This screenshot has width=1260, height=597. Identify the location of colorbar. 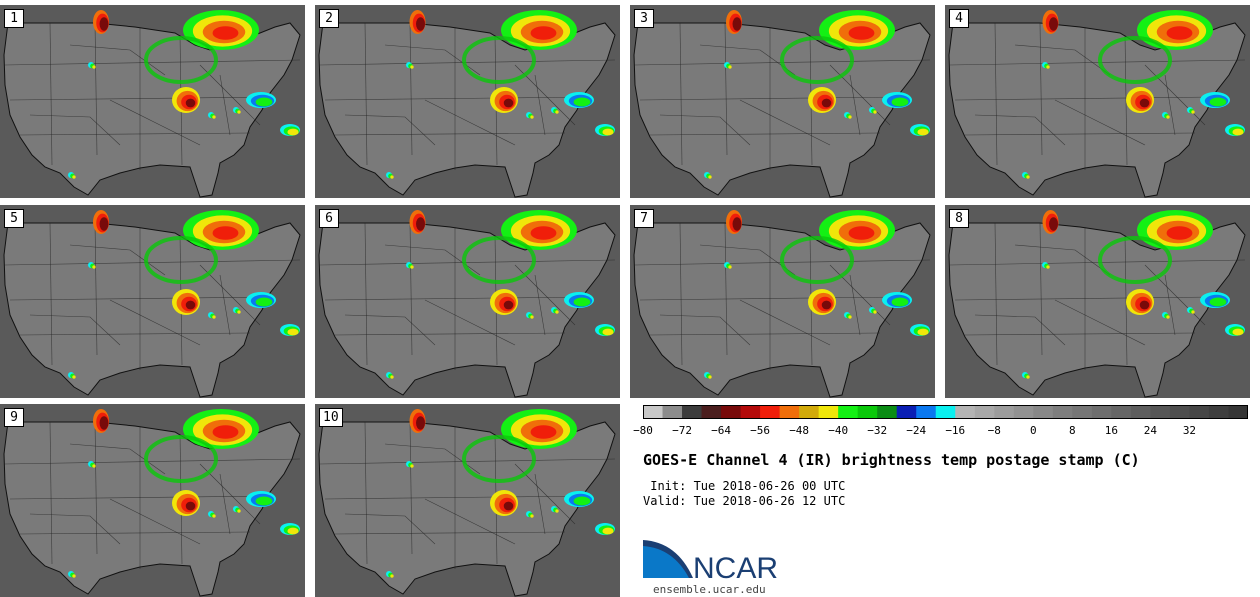
(945, 412).